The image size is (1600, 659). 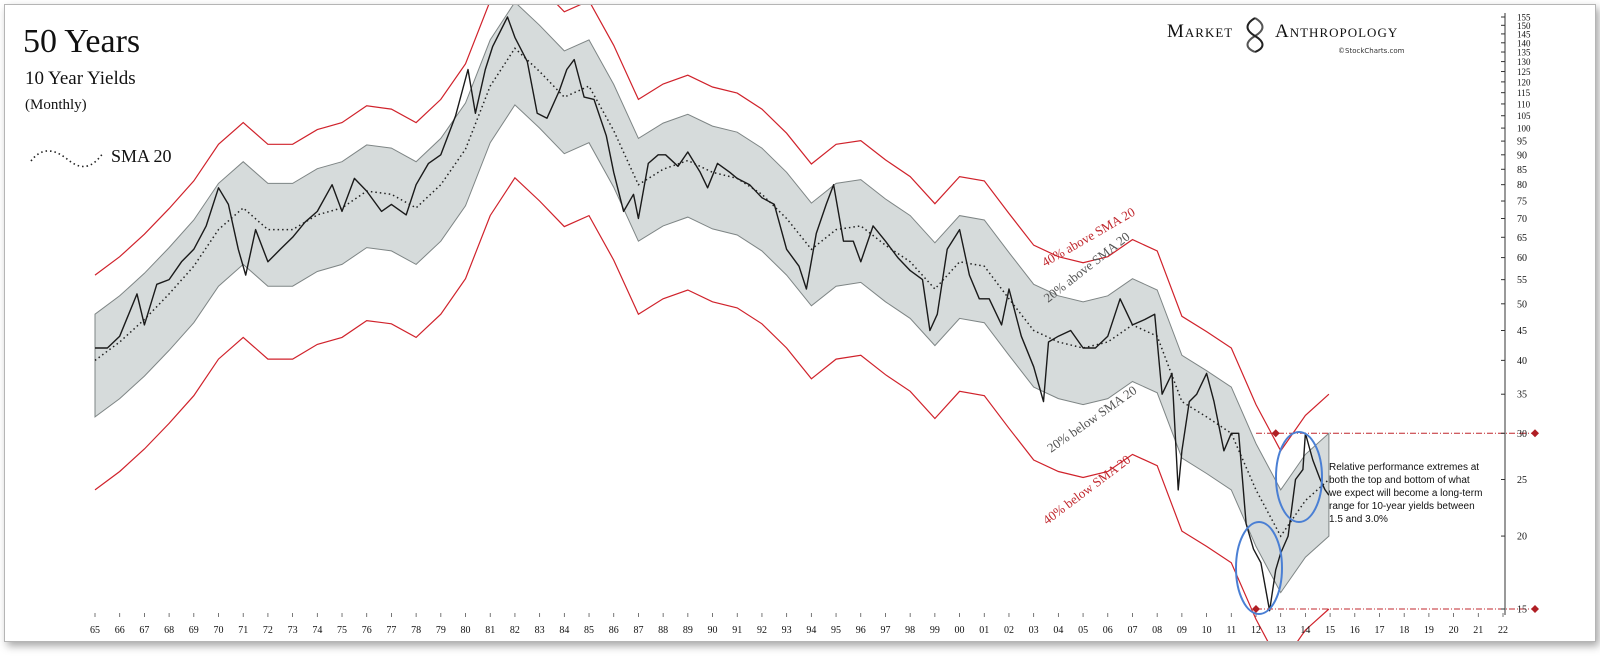 What do you see at coordinates (910, 630) in the screenshot?
I see `x-tick-label: 98` at bounding box center [910, 630].